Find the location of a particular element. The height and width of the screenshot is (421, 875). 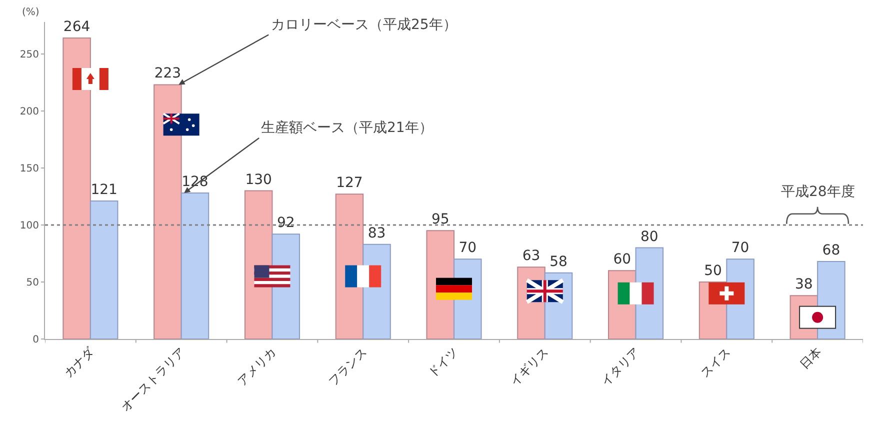

data-label: 80 is located at coordinates (649, 236).